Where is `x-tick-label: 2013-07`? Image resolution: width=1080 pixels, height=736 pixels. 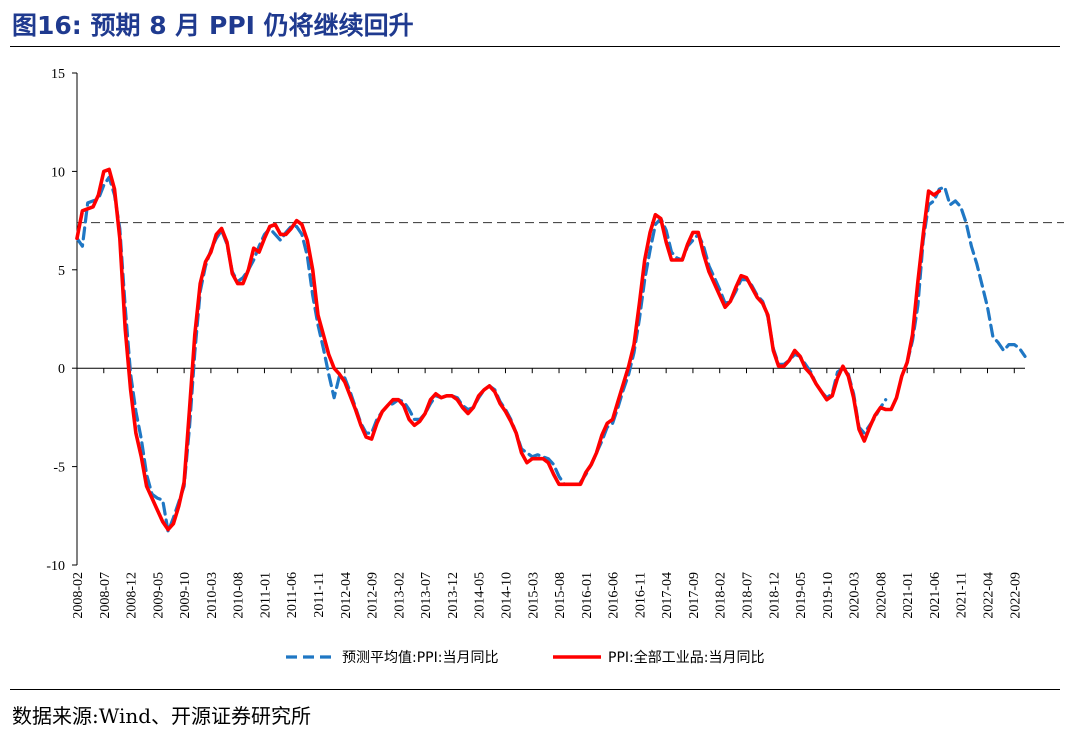
x-tick-label: 2013-07 is located at coordinates (426, 595).